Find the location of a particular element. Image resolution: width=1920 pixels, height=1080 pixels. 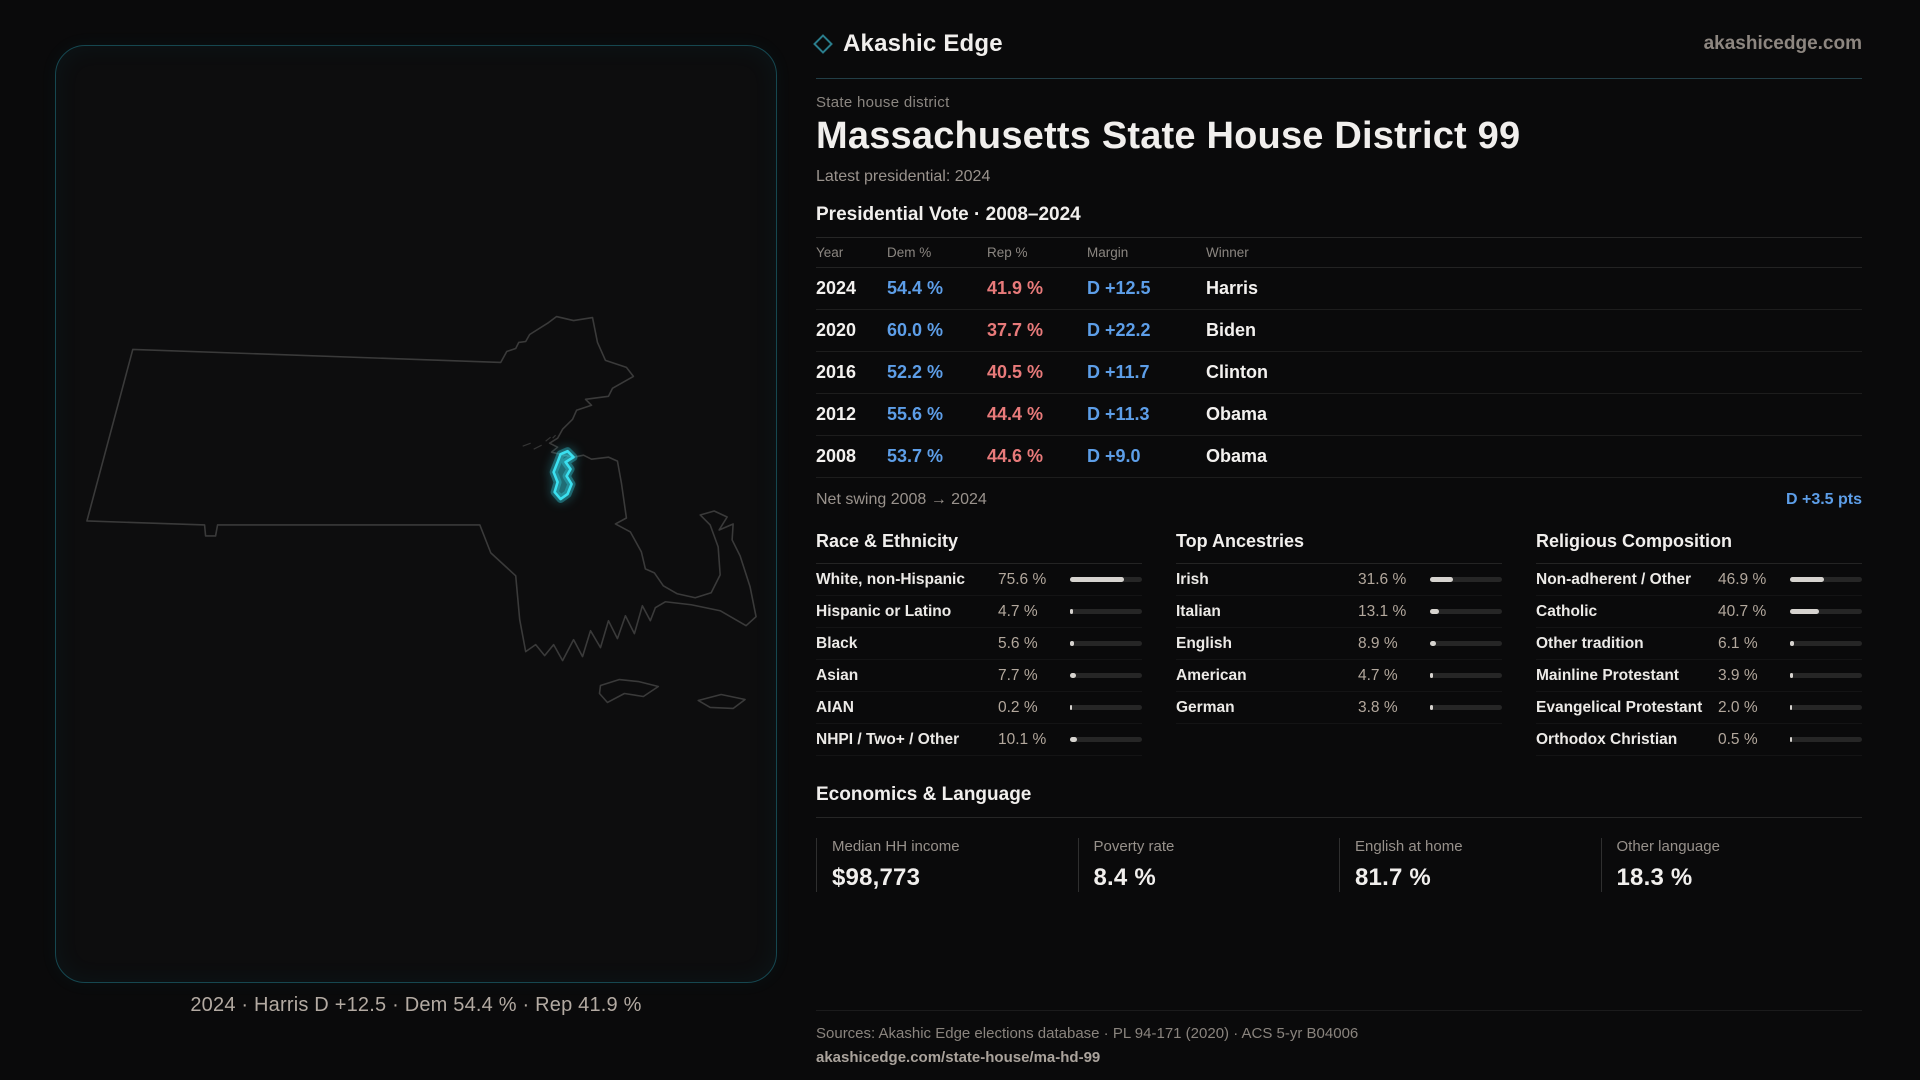

diamond-icon is located at coordinates (823, 44).